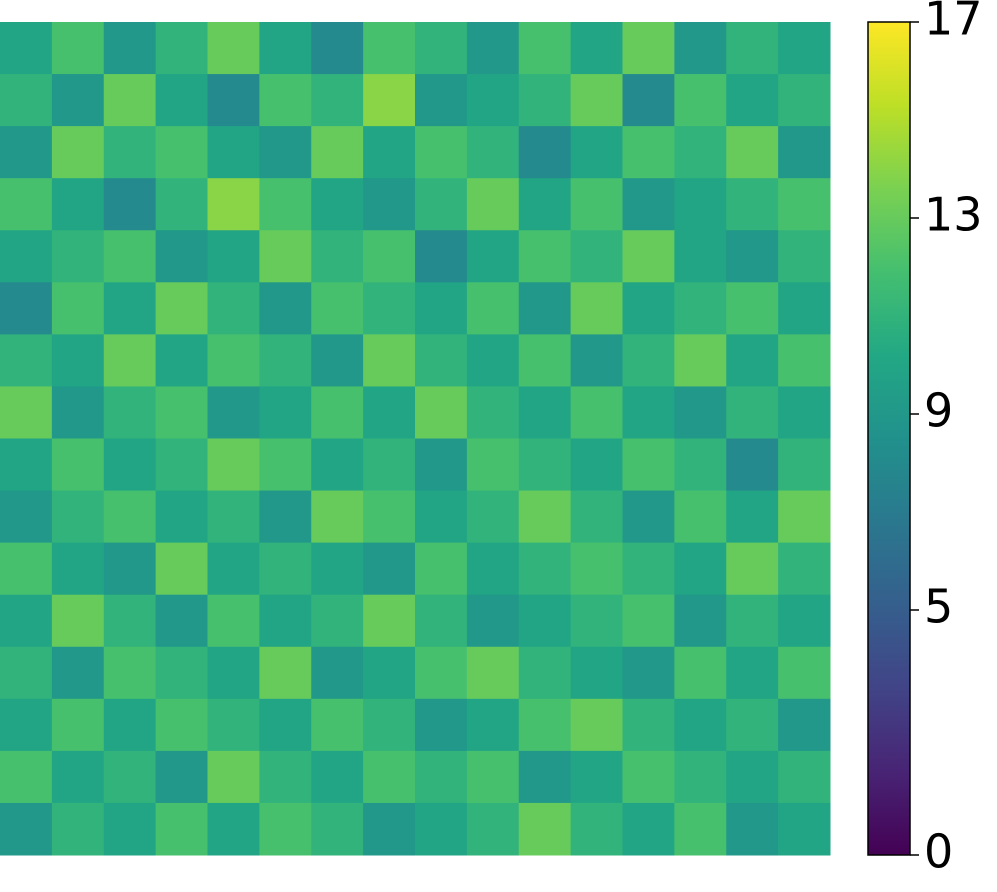 The image size is (997, 892). What do you see at coordinates (938, 852) in the screenshot?
I see `colorbar-tick-label: 0` at bounding box center [938, 852].